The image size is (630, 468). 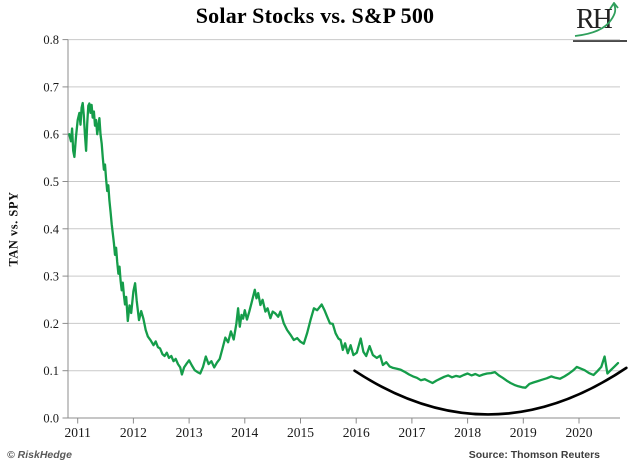 What do you see at coordinates (411, 432) in the screenshot?
I see `x-tick-label: 2017` at bounding box center [411, 432].